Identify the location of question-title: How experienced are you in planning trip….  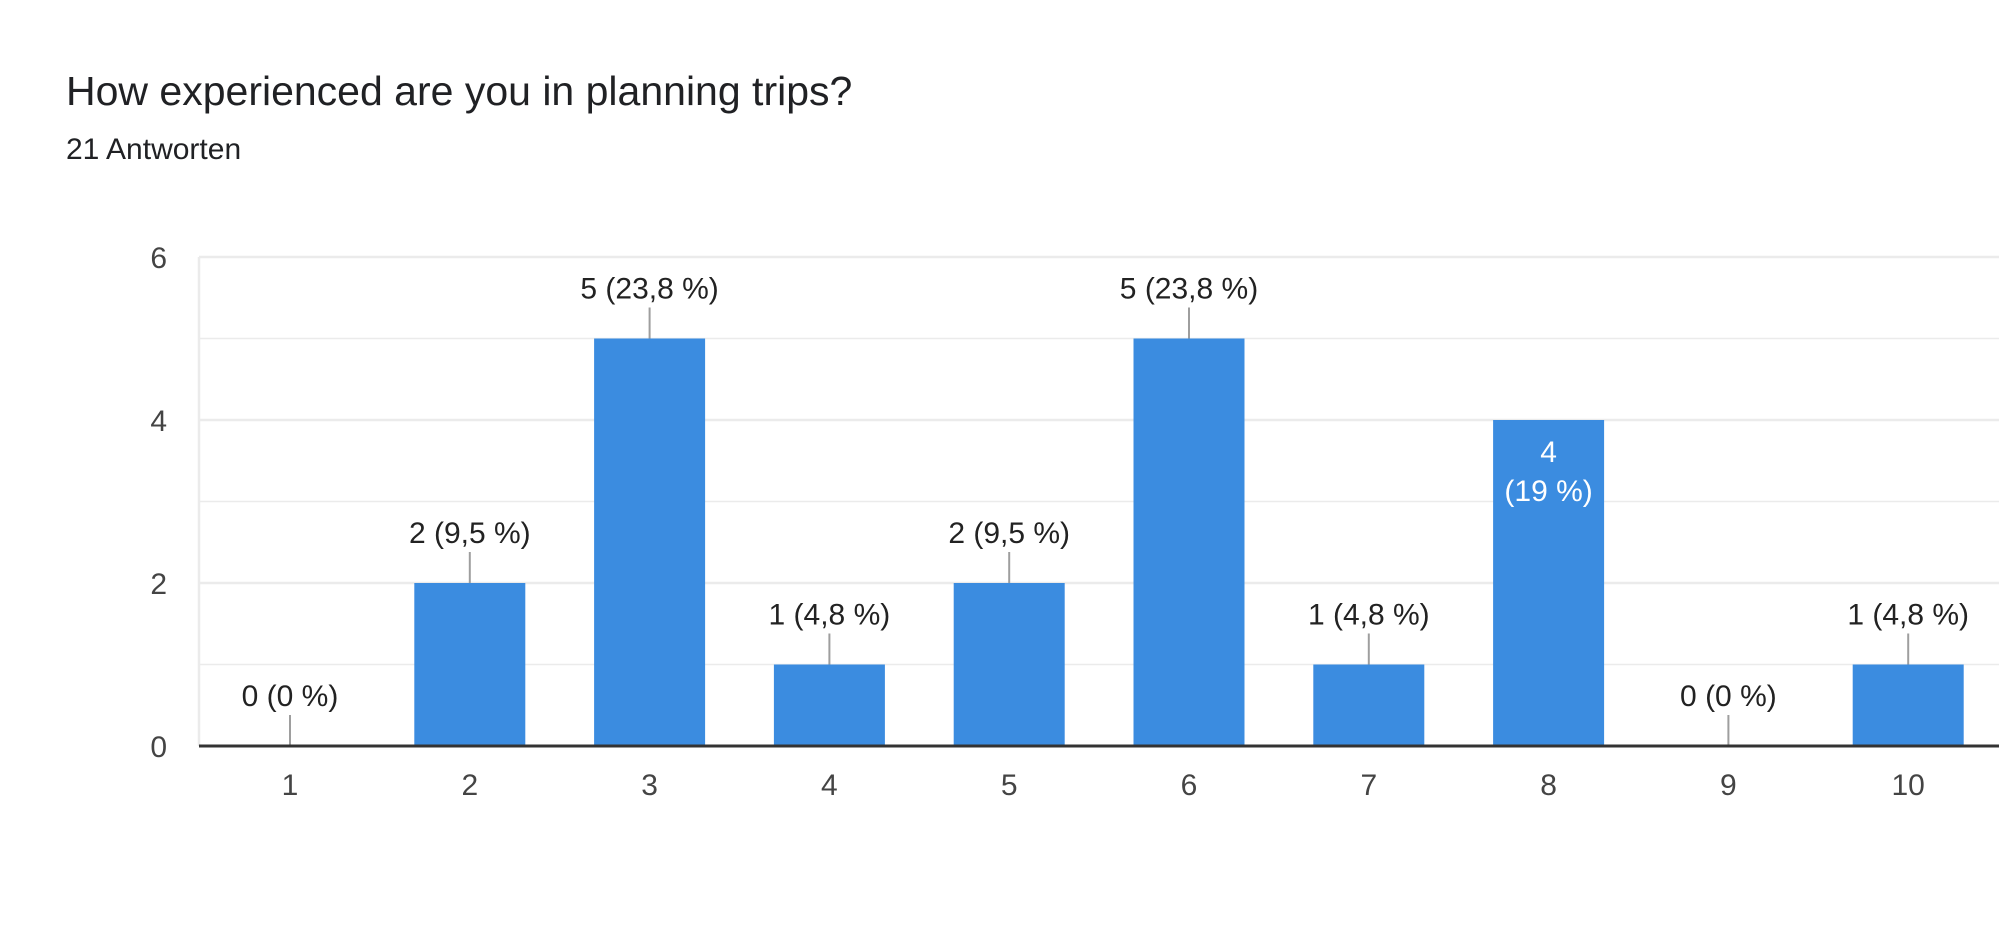
(459, 91).